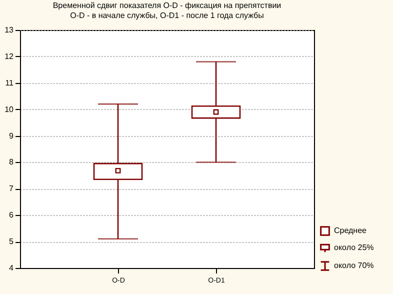 The image size is (393, 294). I want to click on y-tick-label: 9, so click(11, 135).